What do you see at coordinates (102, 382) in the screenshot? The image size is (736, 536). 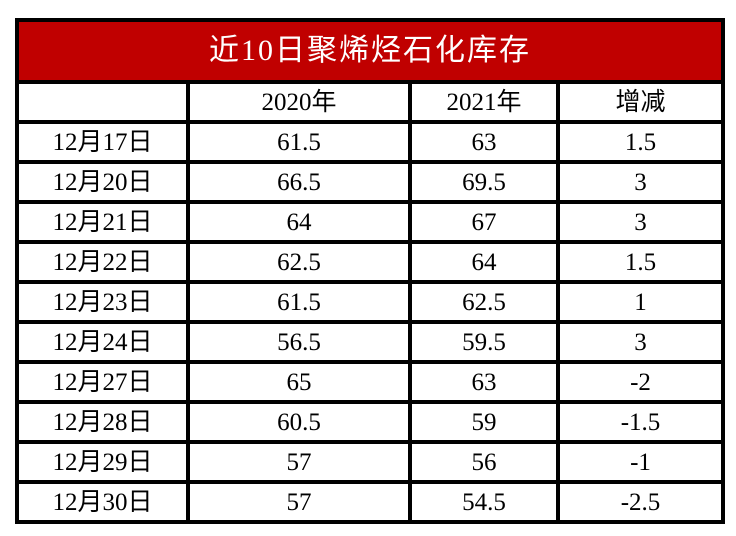 I see `date-cell: 12月27日` at bounding box center [102, 382].